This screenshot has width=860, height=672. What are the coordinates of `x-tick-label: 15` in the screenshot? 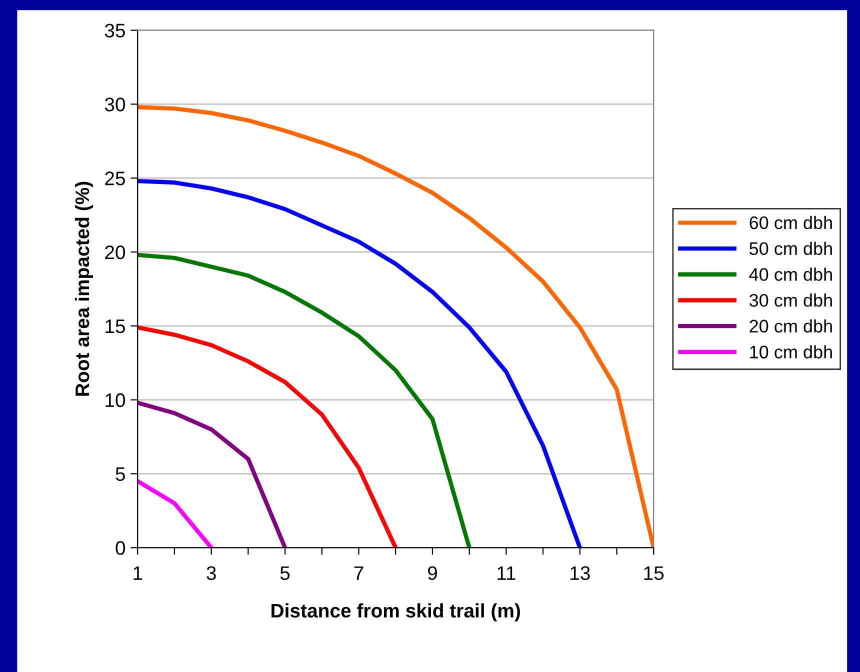 It's located at (654, 573).